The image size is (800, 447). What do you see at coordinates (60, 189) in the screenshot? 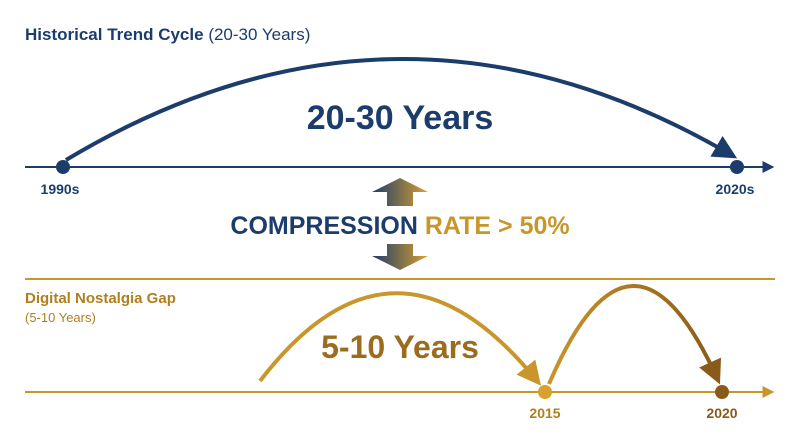
I see `timeline-label: 1990s` at bounding box center [60, 189].